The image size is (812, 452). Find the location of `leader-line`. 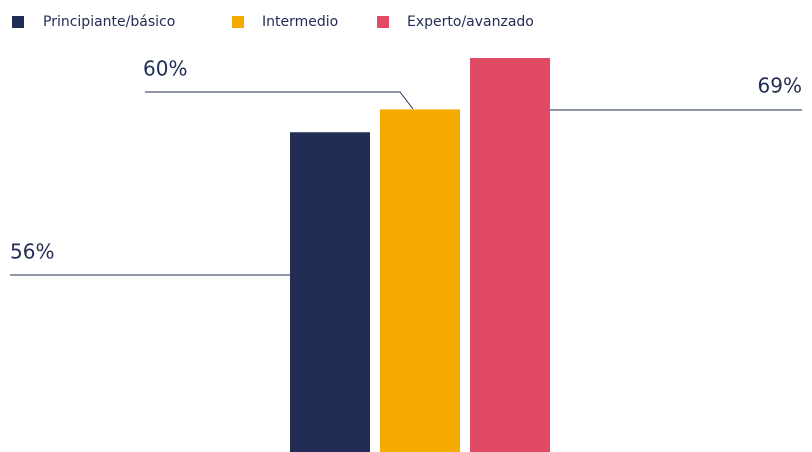

leader-line is located at coordinates (279, 100).